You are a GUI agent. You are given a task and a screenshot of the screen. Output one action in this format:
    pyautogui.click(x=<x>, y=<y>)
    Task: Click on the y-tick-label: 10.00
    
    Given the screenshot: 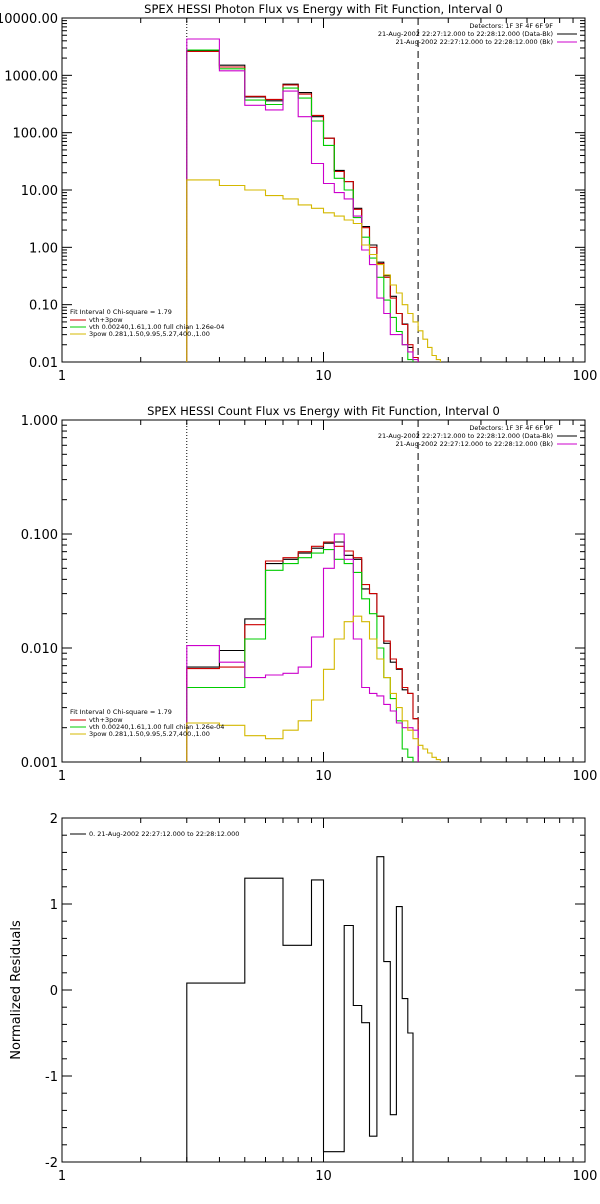 What is the action you would take?
    pyautogui.click(x=39, y=191)
    